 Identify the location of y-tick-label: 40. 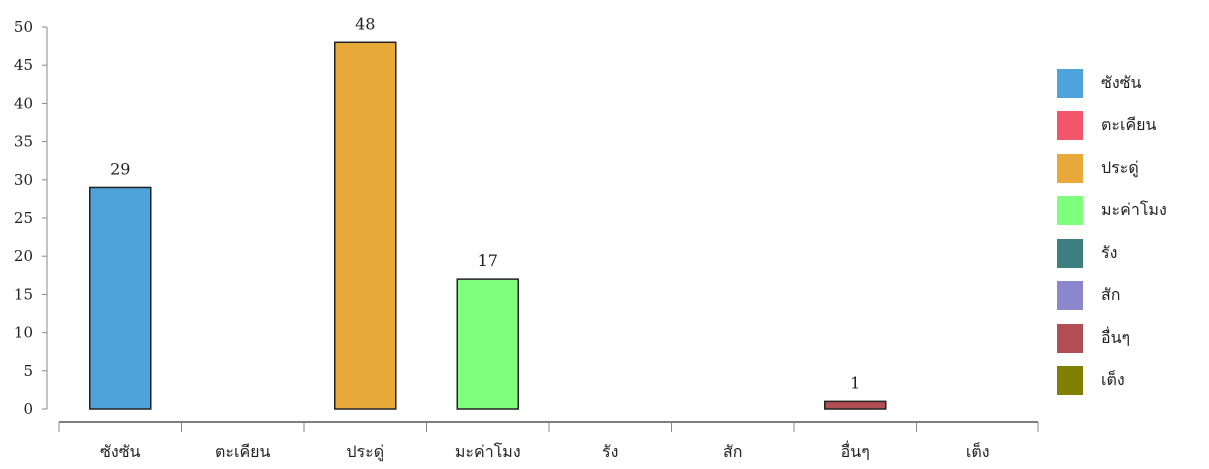
(23, 103).